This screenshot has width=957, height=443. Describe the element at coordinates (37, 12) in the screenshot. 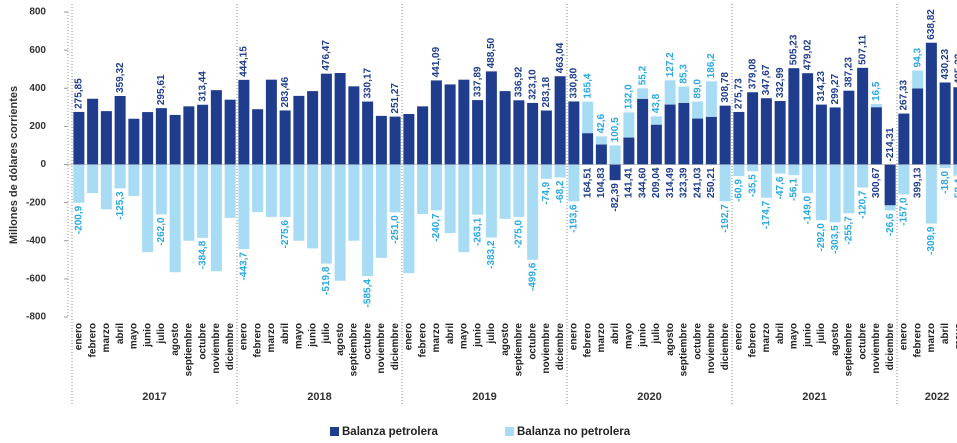

I see `y-tick-label: 800` at that location.